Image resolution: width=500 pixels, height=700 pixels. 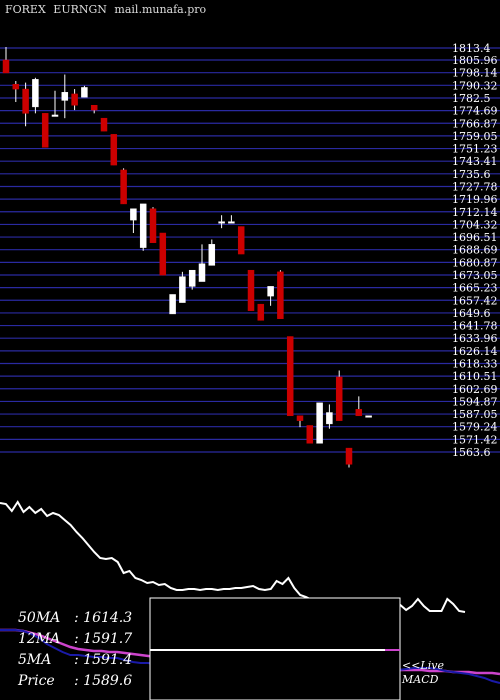 I want to click on y-tick-label: 1805.96, so click(x=475, y=60).